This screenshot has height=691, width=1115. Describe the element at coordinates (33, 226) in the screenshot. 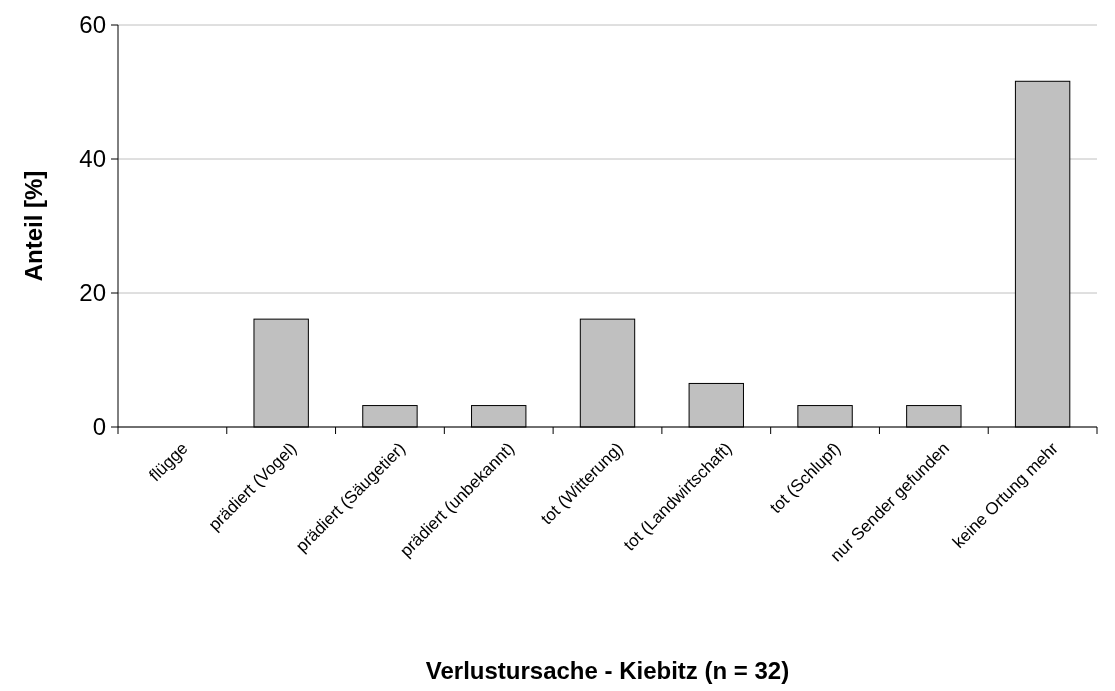

I see `y-axis-title: Anteil [%]` at that location.